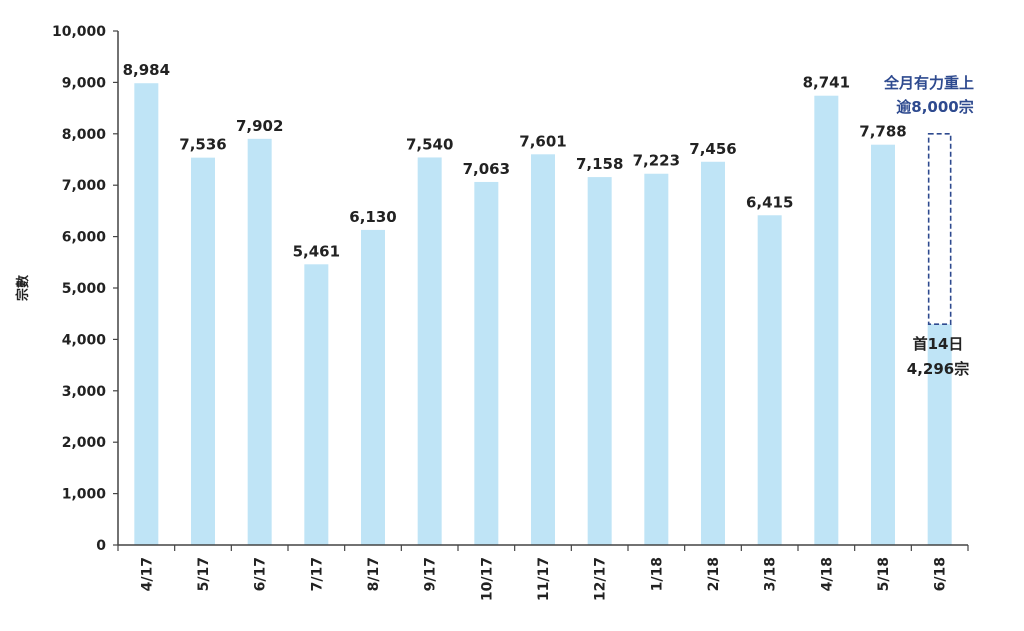  I want to click on y-tick-label: 0, so click(101, 546).